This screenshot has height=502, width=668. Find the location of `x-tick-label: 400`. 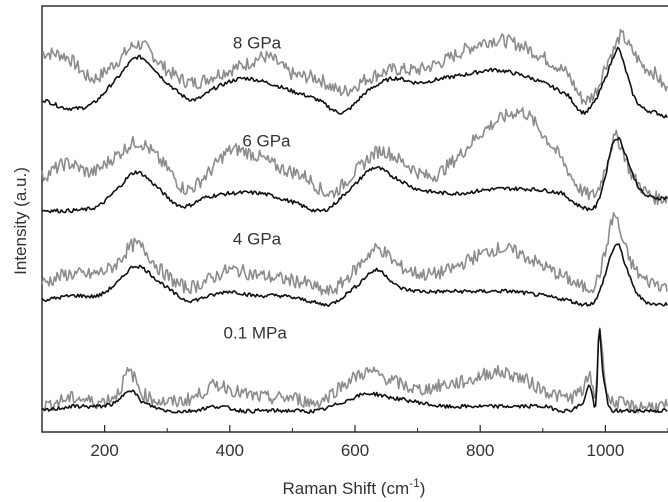

x-tick-label: 400 is located at coordinates (230, 450).